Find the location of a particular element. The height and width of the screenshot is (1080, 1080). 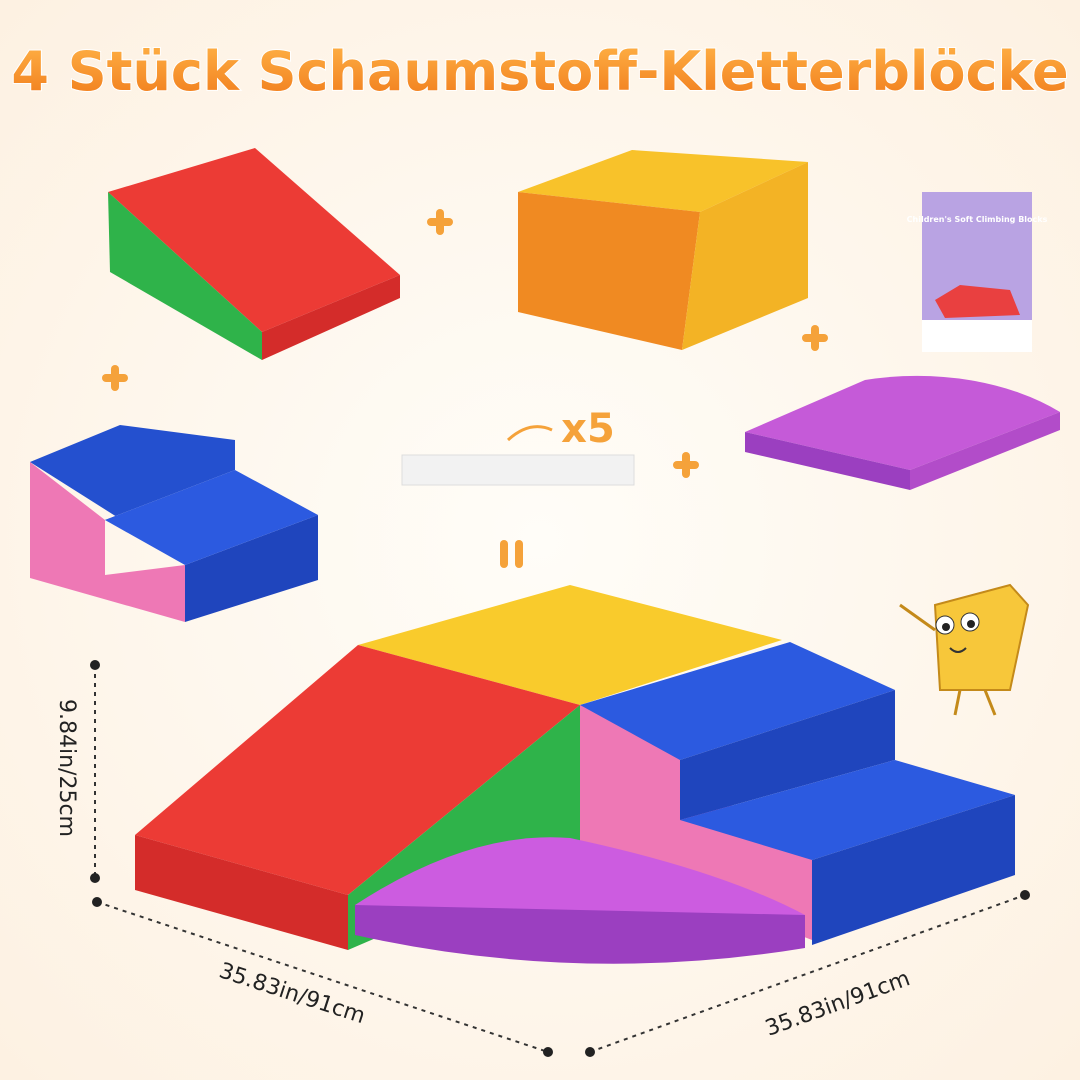

quarter-block is located at coordinates (902, 432).